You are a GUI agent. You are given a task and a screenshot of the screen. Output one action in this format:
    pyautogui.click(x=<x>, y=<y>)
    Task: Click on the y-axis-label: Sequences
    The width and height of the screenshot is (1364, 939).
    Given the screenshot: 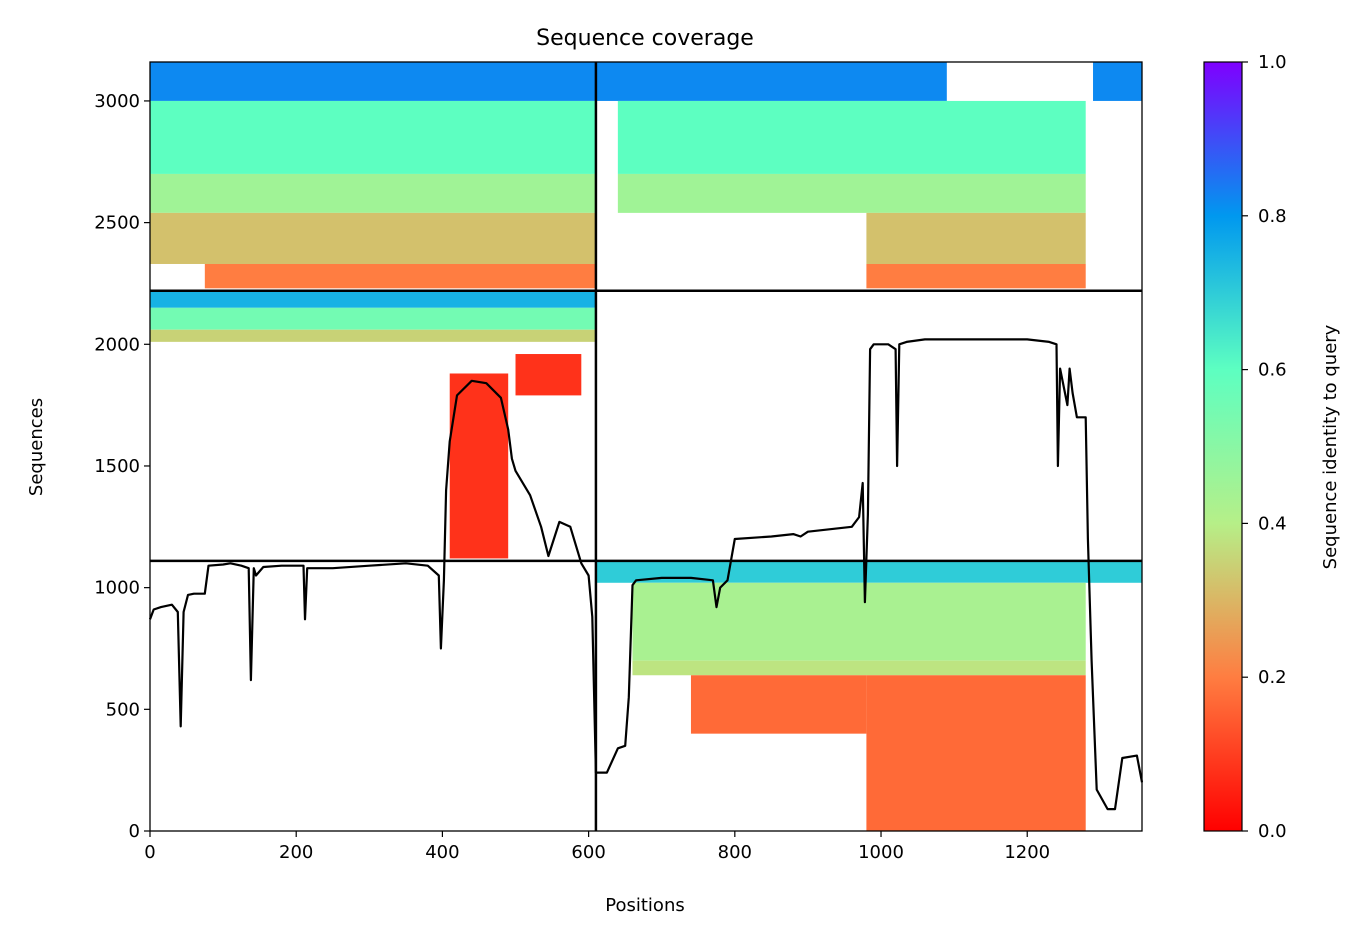 What is the action you would take?
    pyautogui.click(x=36, y=447)
    